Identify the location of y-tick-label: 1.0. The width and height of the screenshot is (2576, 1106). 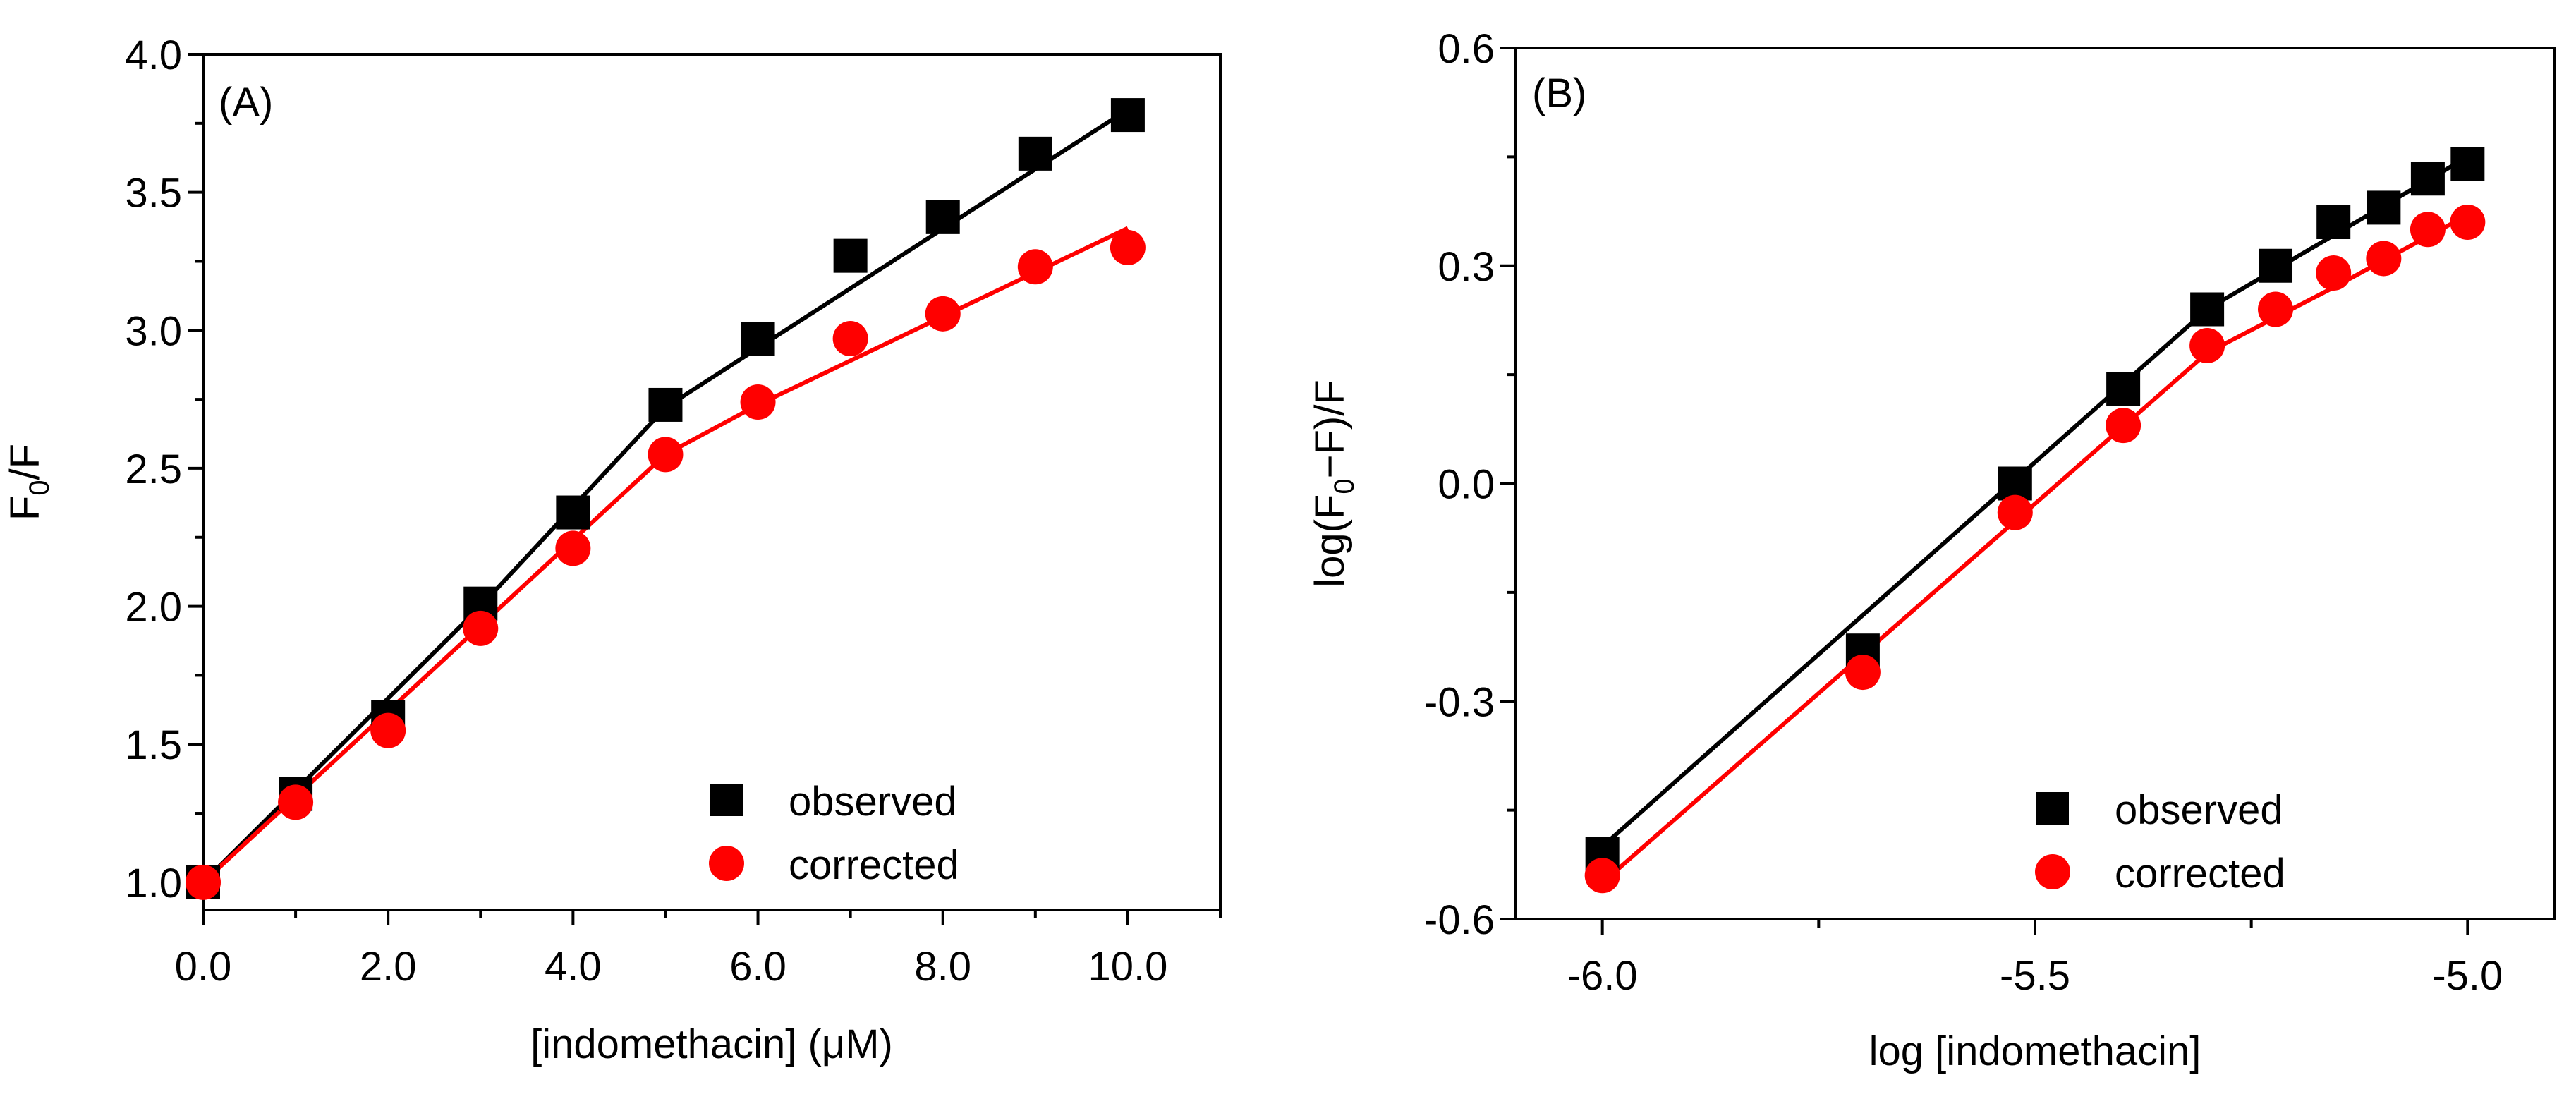
(153, 883).